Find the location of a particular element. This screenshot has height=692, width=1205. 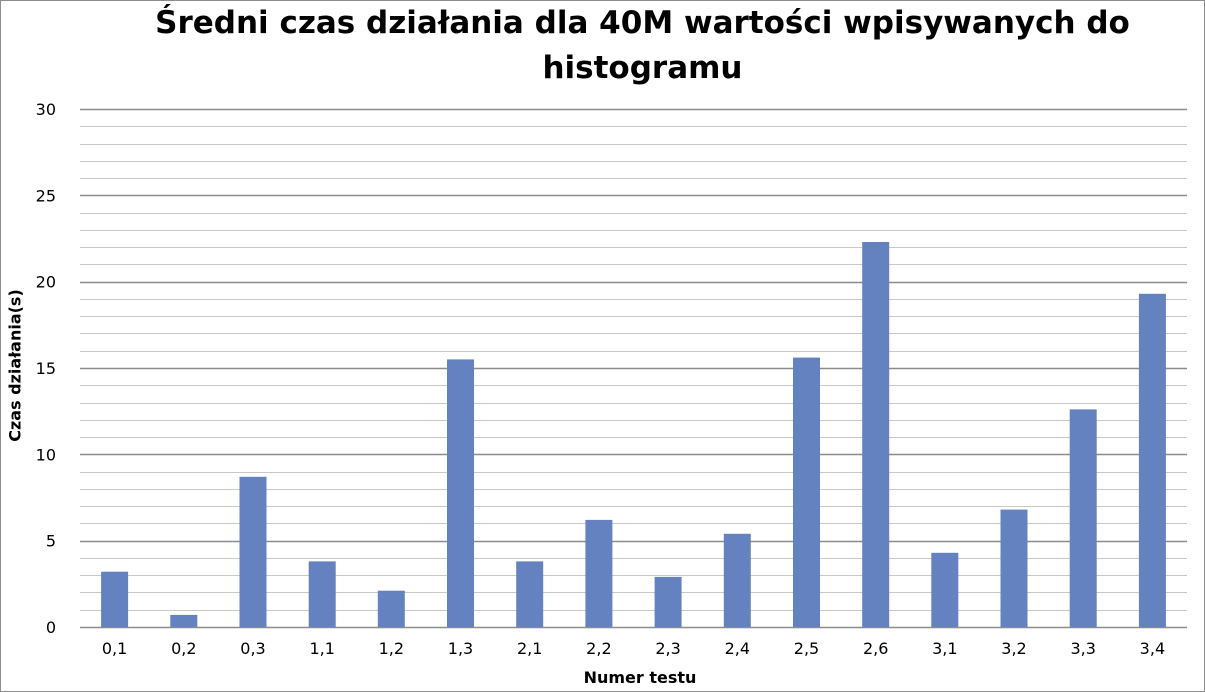

x-tick-label: 0,1 is located at coordinates (114, 648).